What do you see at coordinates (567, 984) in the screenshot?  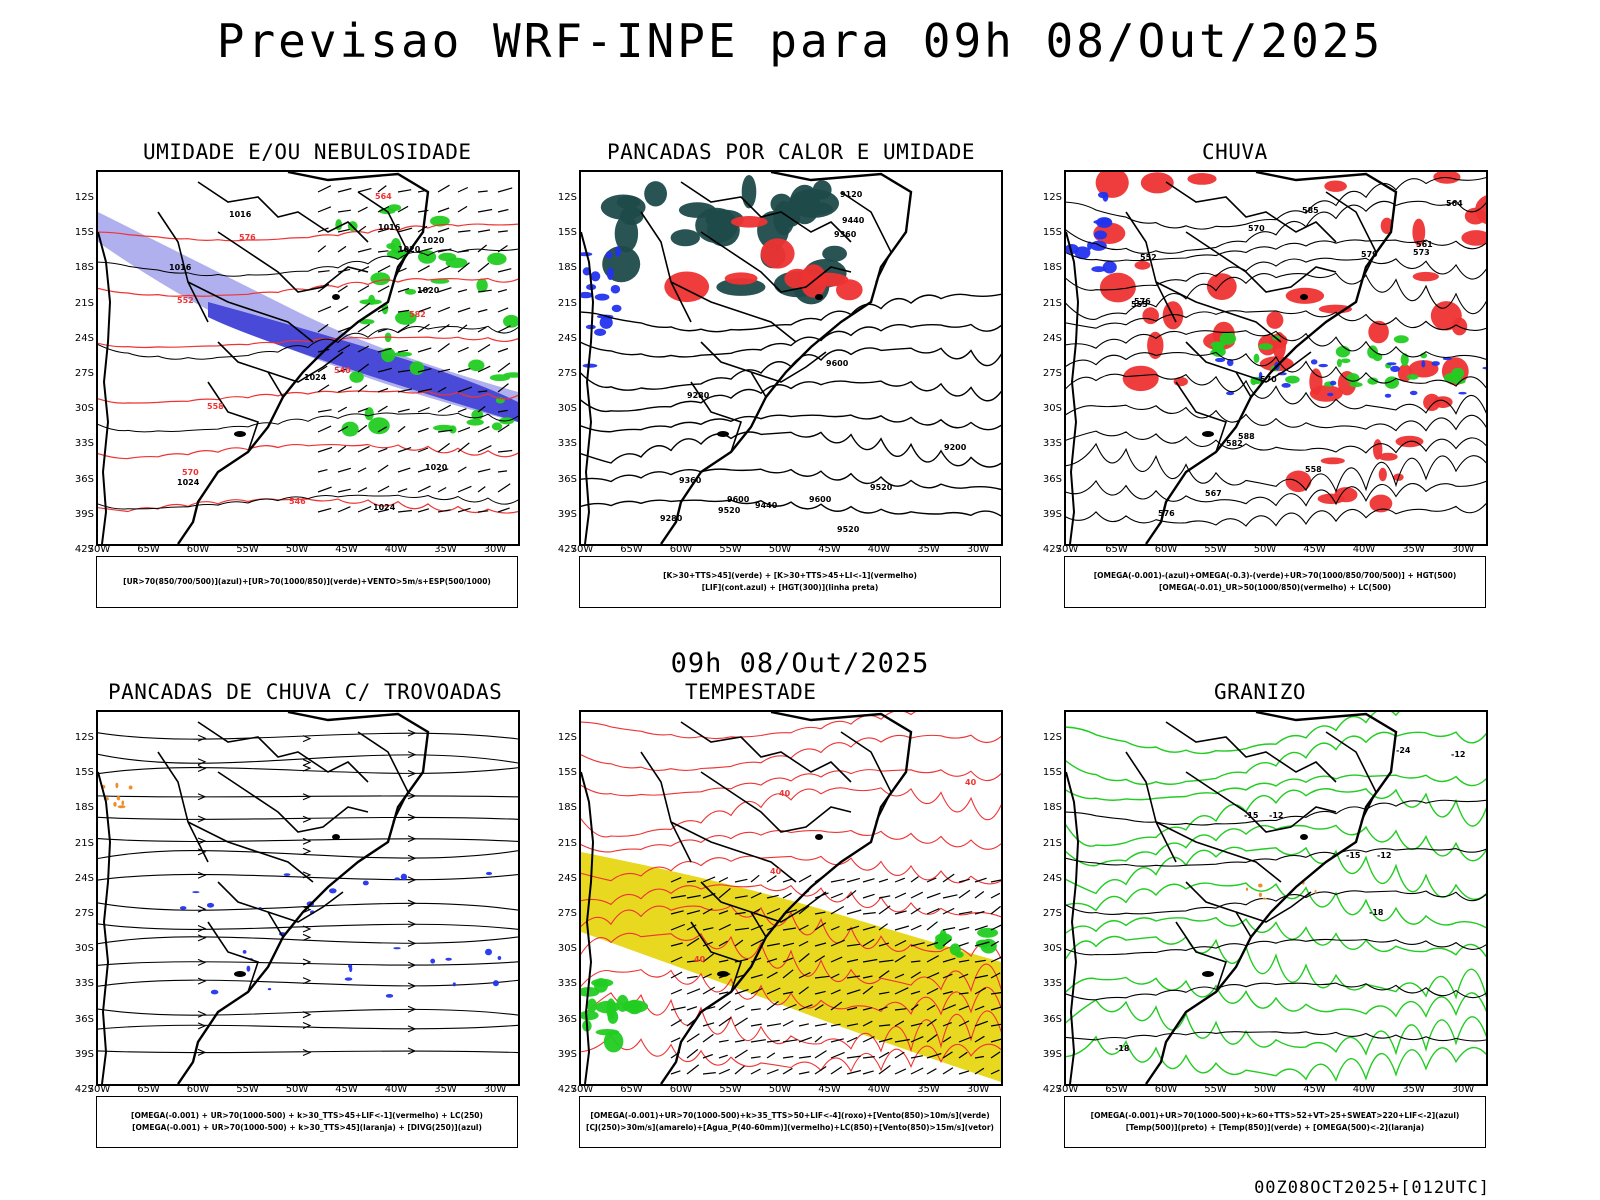 I see `latitude-tick-label: 33S` at bounding box center [567, 984].